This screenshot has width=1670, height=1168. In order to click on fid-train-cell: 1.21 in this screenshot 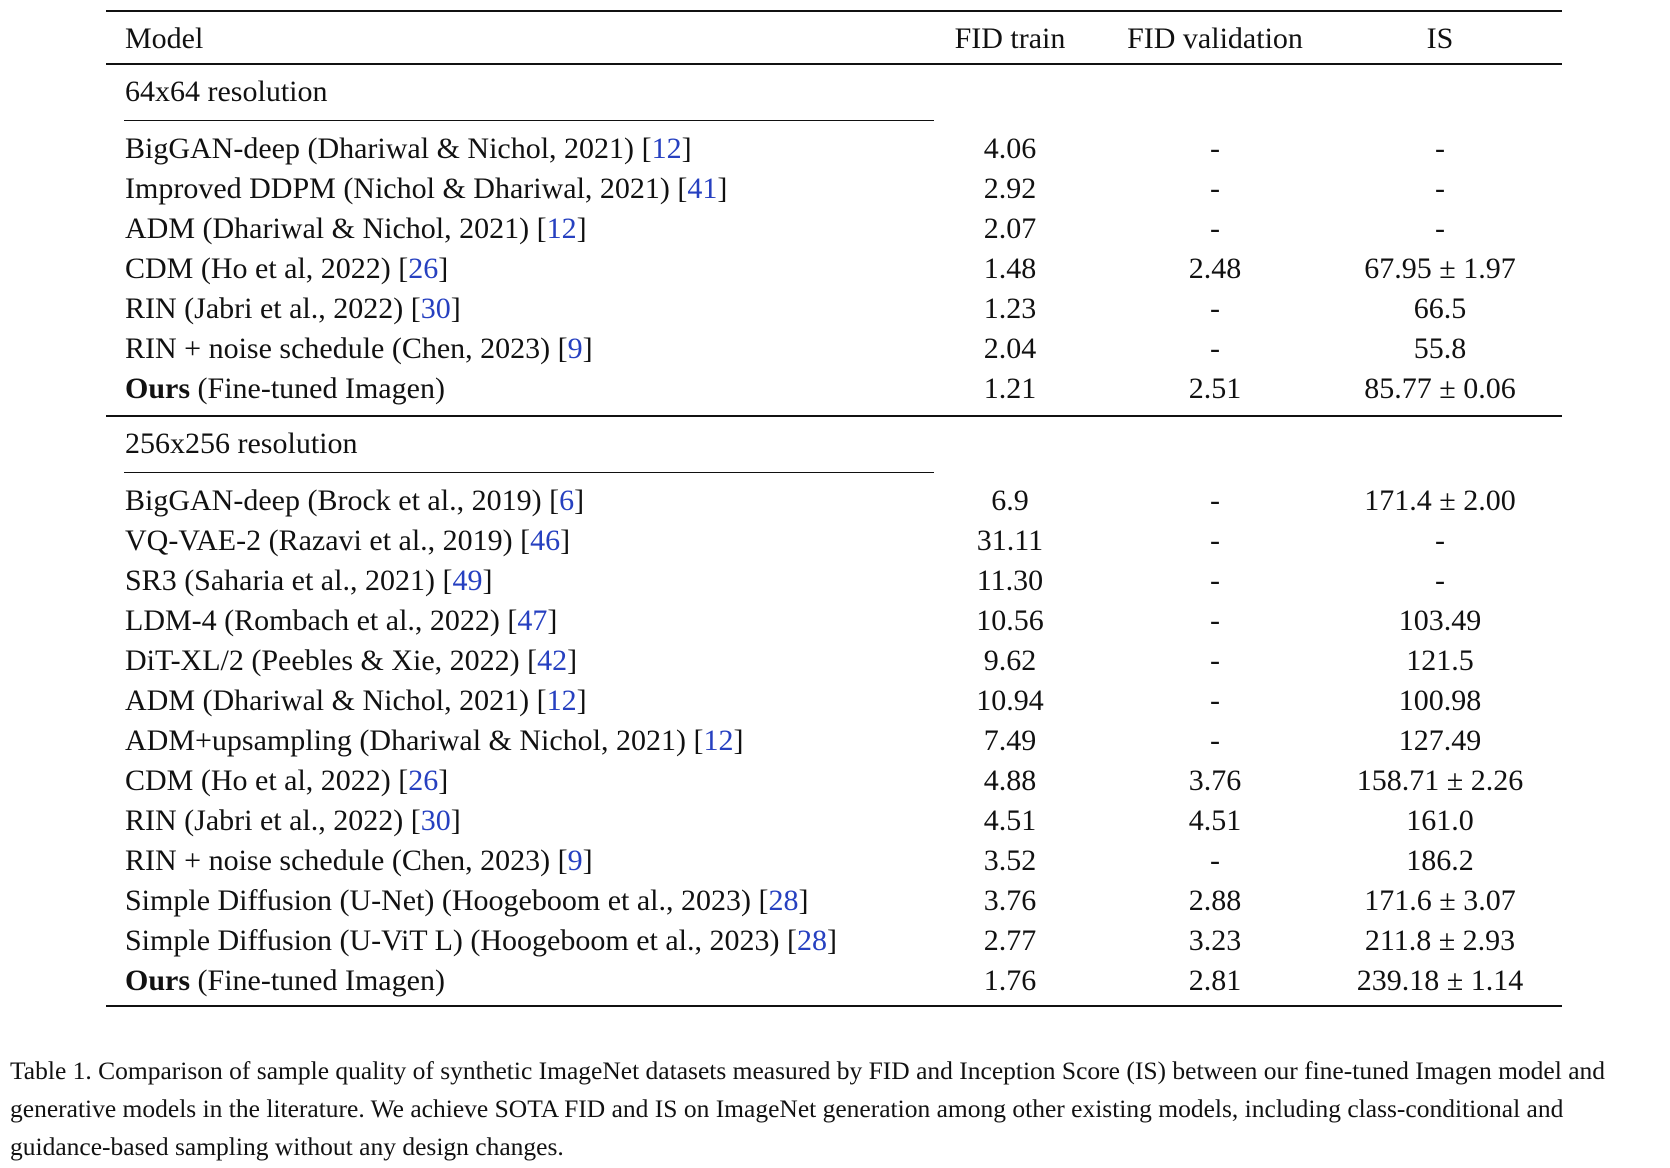, I will do `click(1010, 388)`.